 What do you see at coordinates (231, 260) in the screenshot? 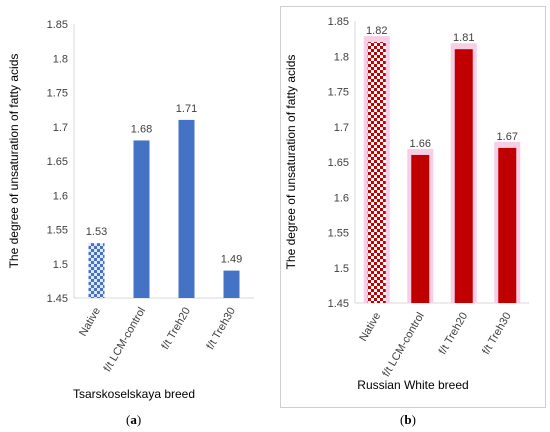
I see `data-label: 1.49` at bounding box center [231, 260].